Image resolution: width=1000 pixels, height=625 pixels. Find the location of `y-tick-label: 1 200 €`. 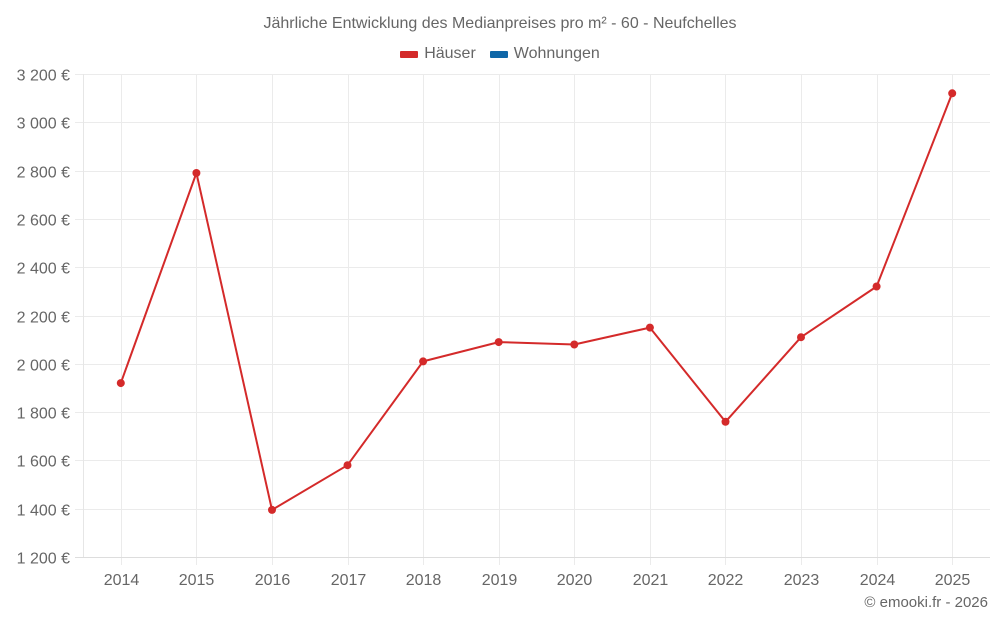

y-tick-label: 1 200 € is located at coordinates (43, 559).